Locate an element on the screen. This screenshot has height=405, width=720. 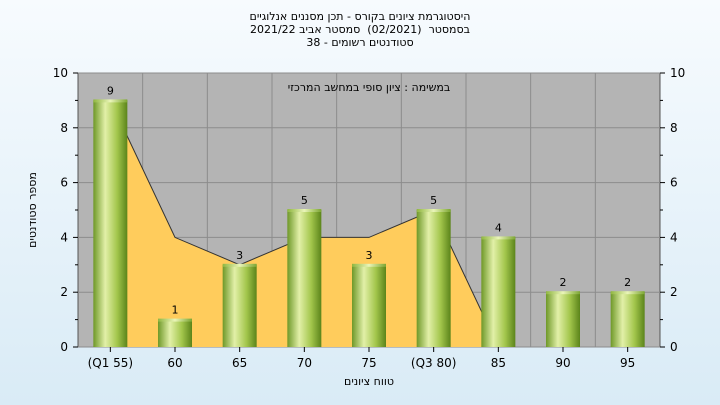
y-tick-label: 8 is located at coordinates (64, 128).